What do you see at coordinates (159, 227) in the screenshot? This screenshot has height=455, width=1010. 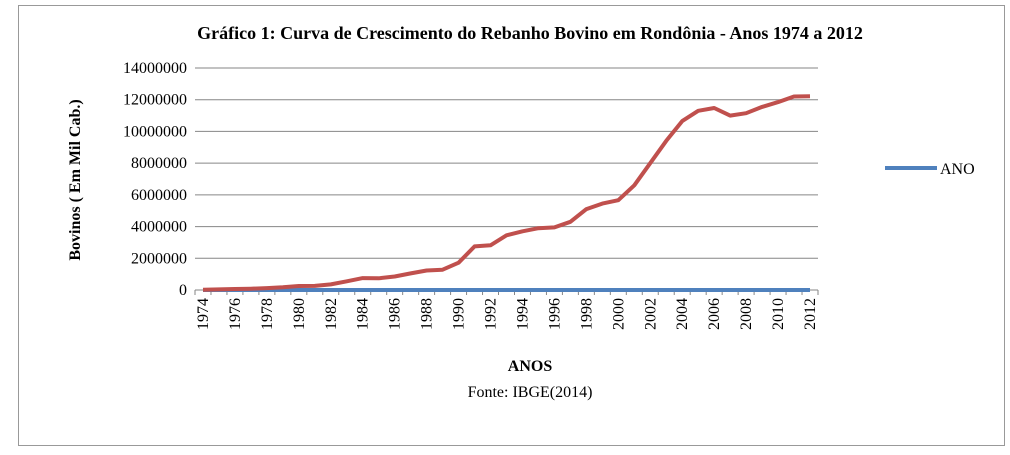 I see `y-tick-label: 4000000` at bounding box center [159, 227].